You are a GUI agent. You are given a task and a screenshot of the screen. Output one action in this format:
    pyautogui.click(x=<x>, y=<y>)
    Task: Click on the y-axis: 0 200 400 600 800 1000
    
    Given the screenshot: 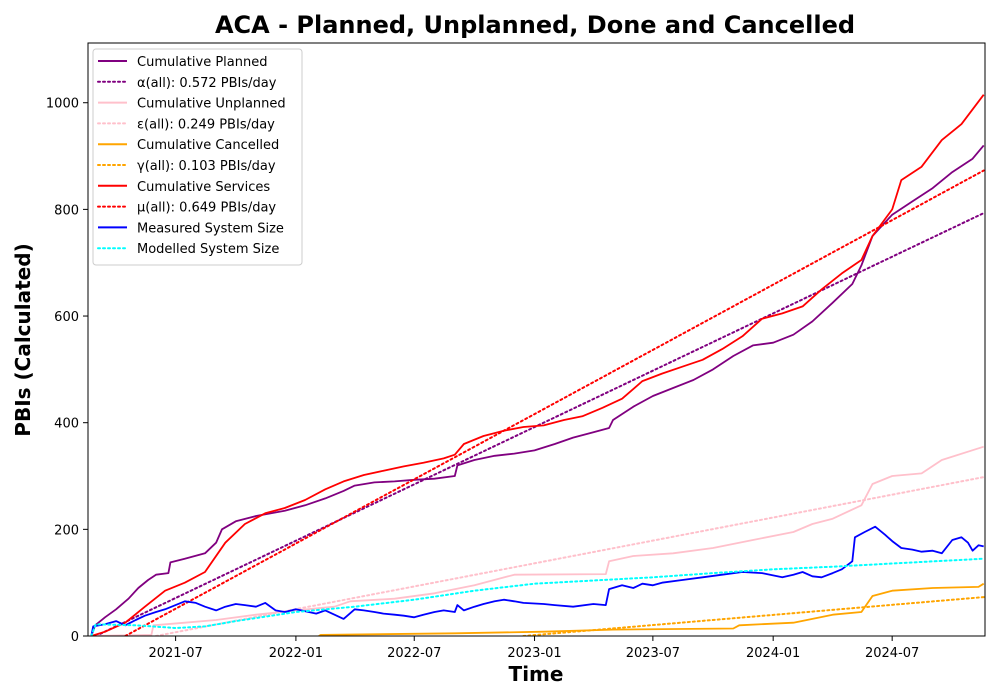 What is the action you would take?
    pyautogui.click(x=67, y=371)
    